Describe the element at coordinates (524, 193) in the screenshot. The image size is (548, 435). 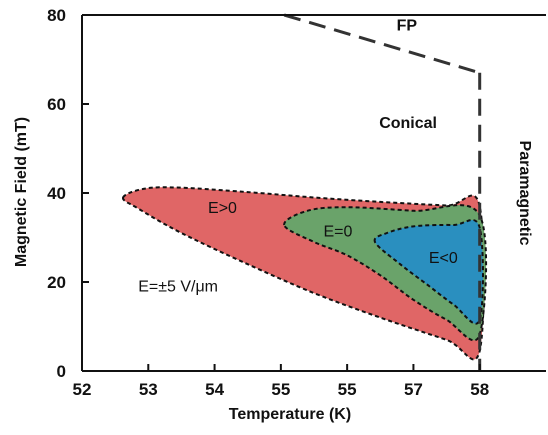
I see `region-label: Paramagnetic` at that location.